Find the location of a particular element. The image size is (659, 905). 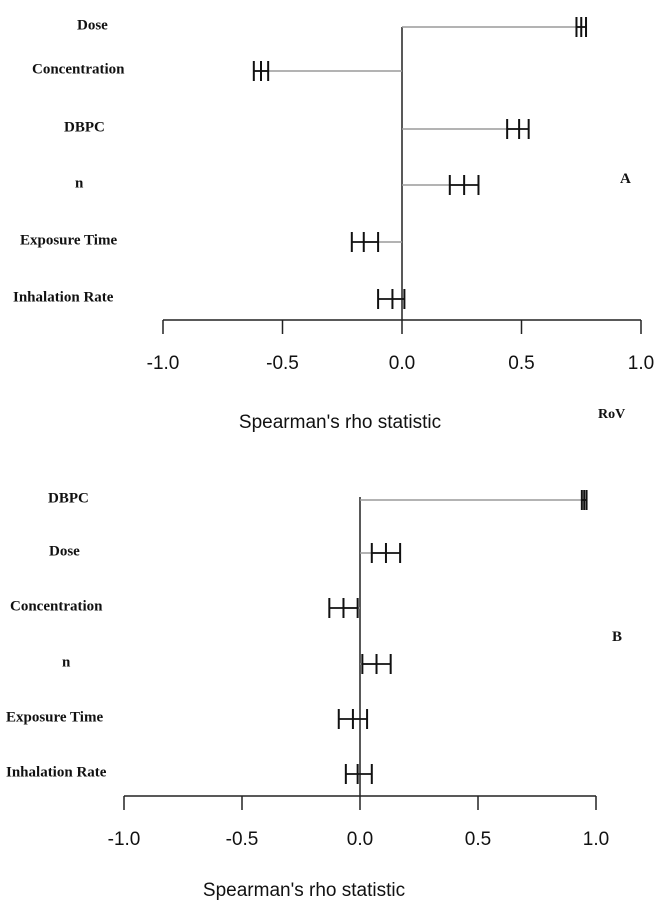

panel-label: B is located at coordinates (617, 637).